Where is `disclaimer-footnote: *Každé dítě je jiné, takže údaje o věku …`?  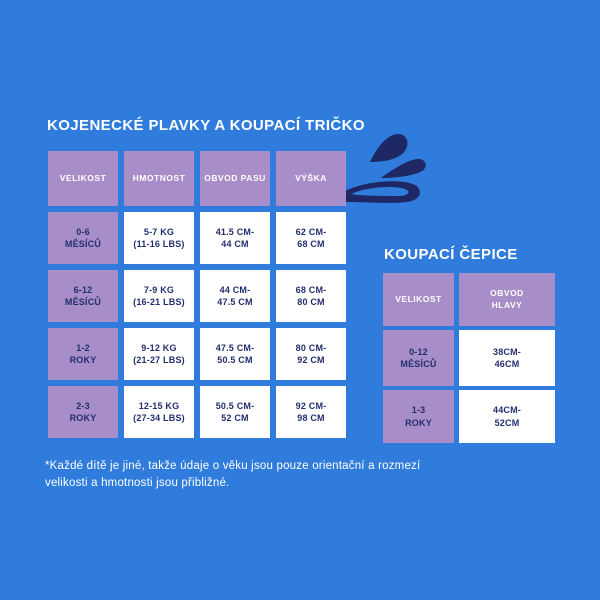
disclaimer-footnote: *Každé dítě je jiné, takže údaje o věku … is located at coordinates (233, 474).